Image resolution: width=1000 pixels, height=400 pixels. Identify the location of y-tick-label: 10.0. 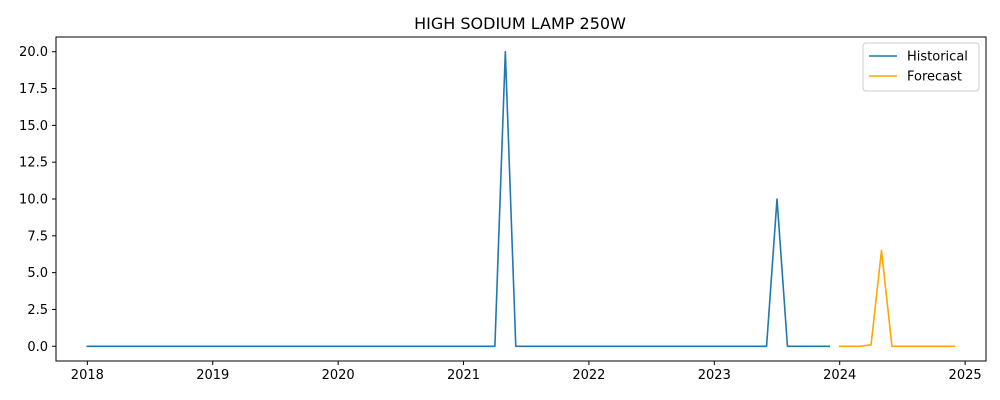
(33, 200).